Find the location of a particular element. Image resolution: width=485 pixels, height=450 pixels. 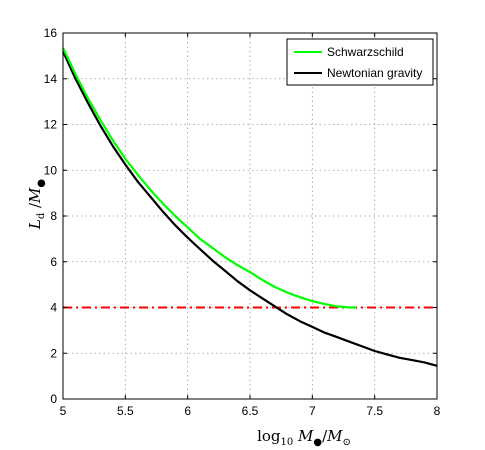

x-tick-label: 7.5 is located at coordinates (374, 411).